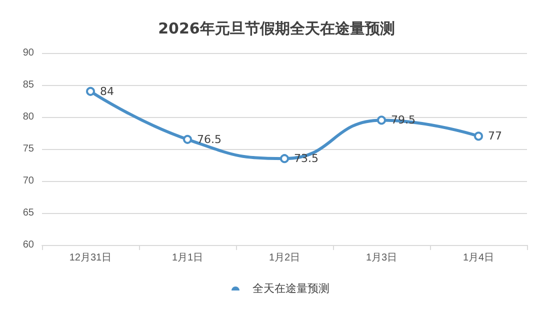 The width and height of the screenshot is (553, 315). I want to click on chart-title: 2026年元旦节假期全天在途量预测, so click(276, 29).